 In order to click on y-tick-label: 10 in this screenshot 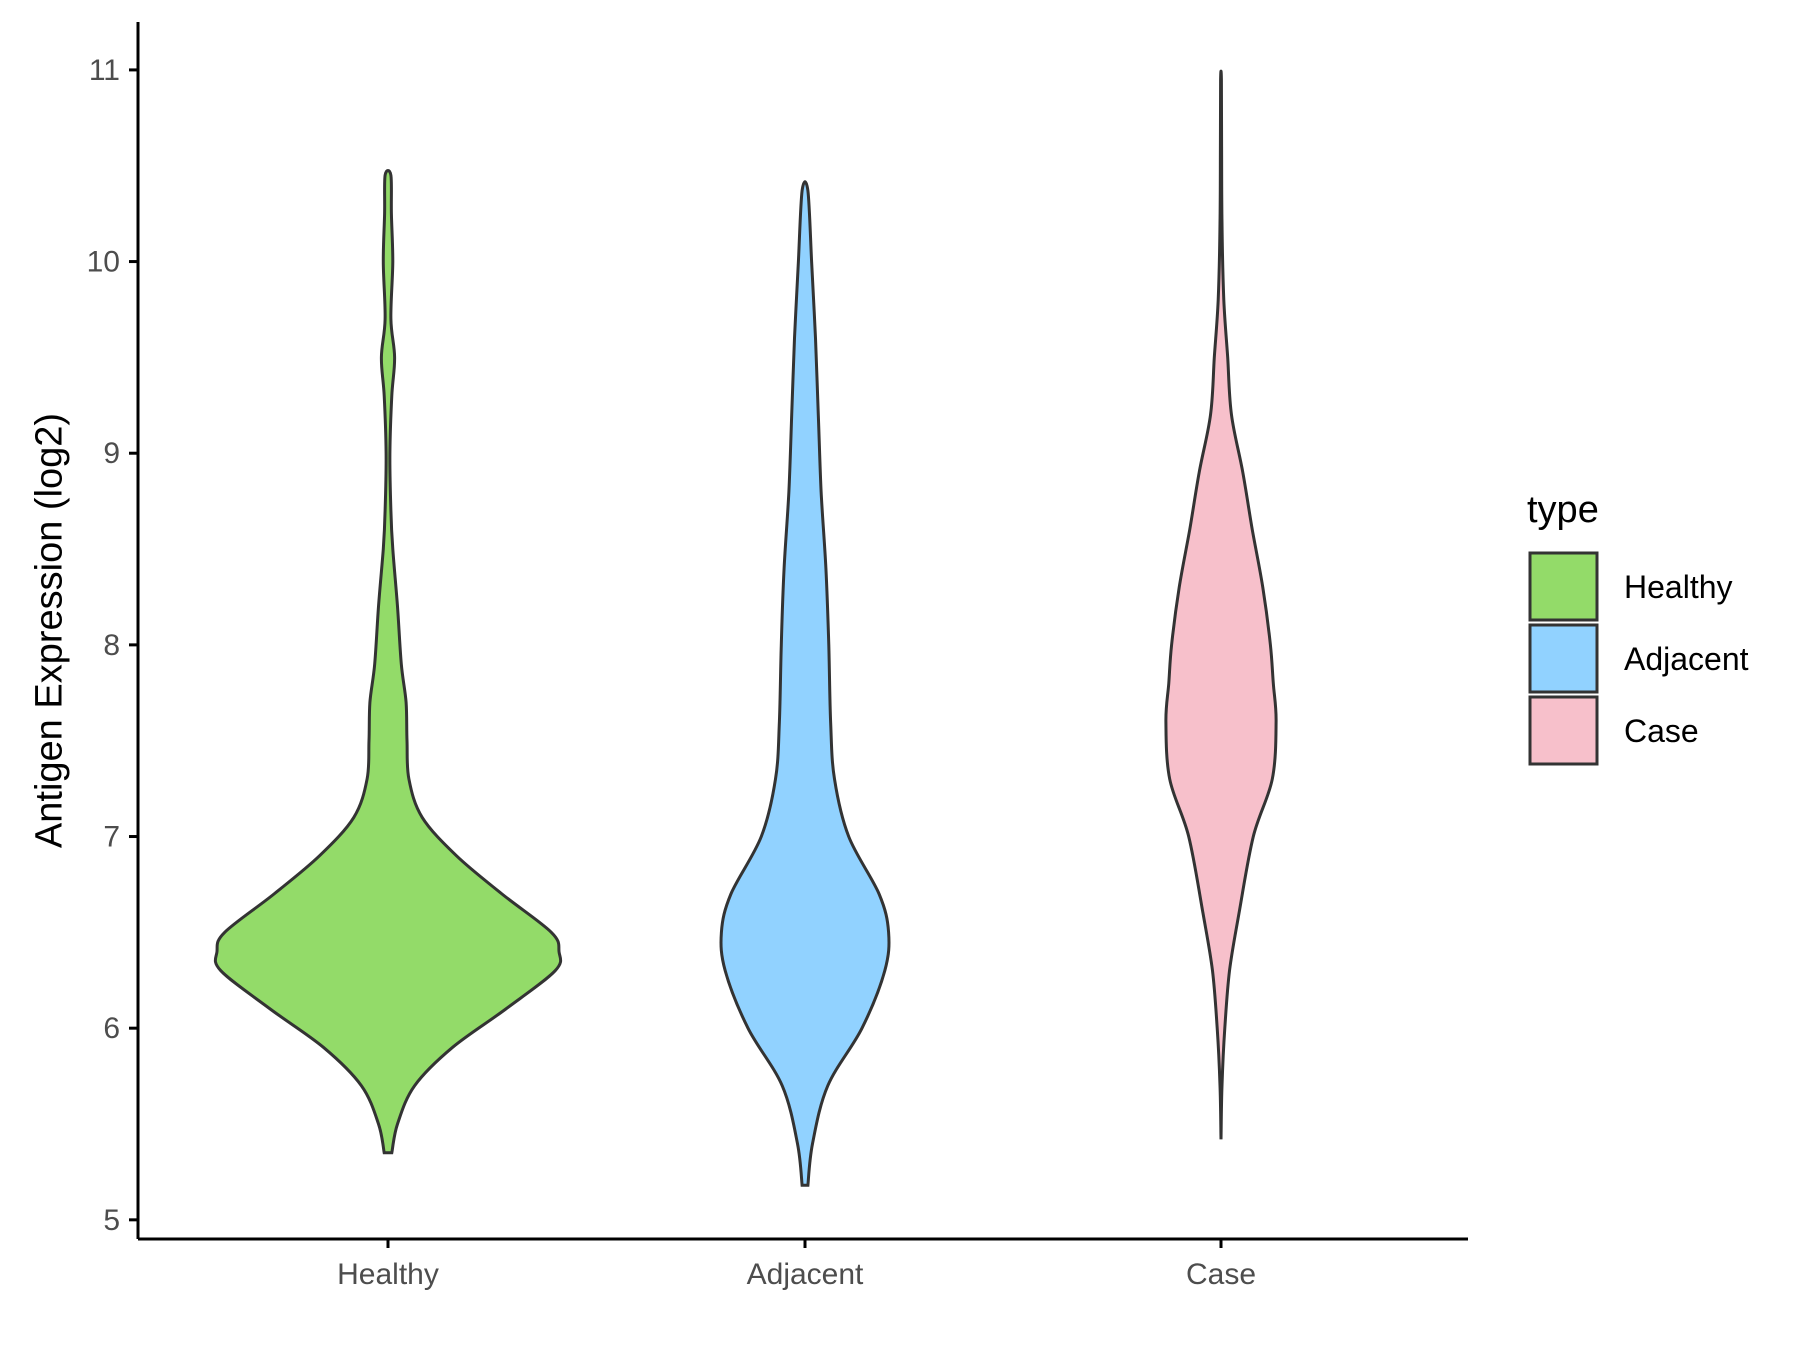, I will do `click(103, 262)`.